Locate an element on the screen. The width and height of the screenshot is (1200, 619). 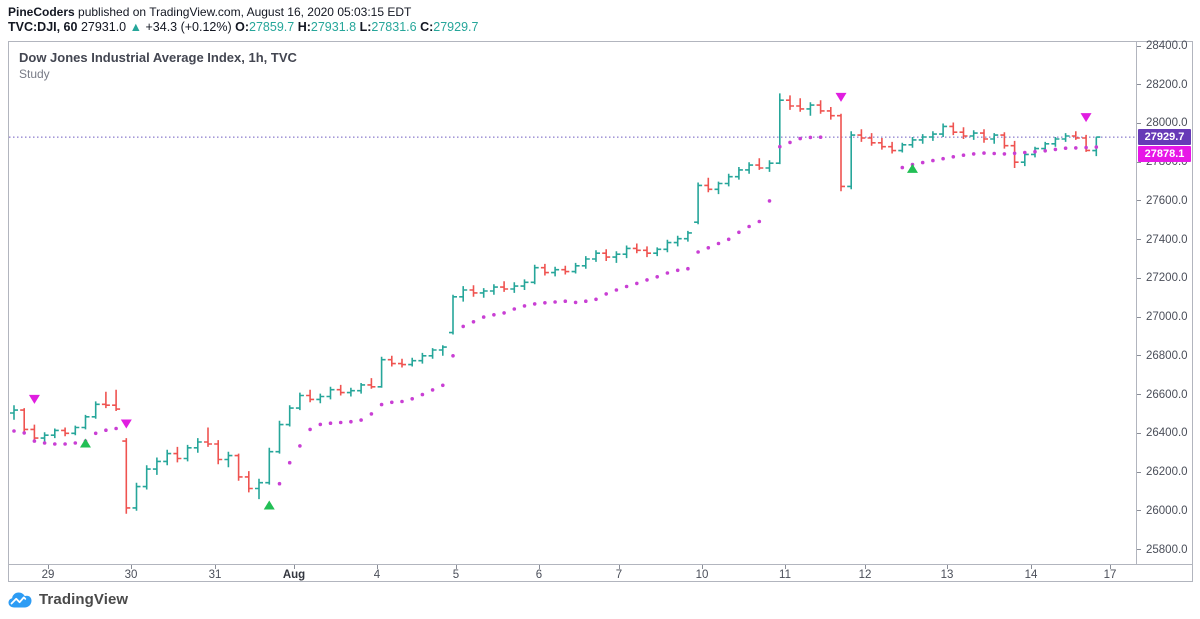
axis-corner is located at coordinates (1164, 573).